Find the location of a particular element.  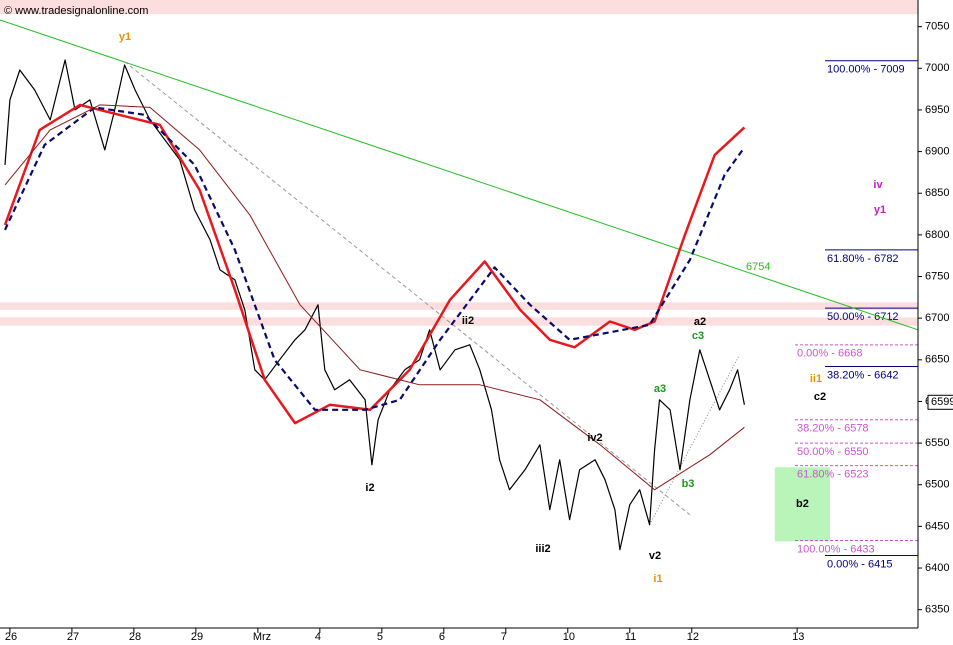

fib-label: 38.20% - 6578 is located at coordinates (833, 429).